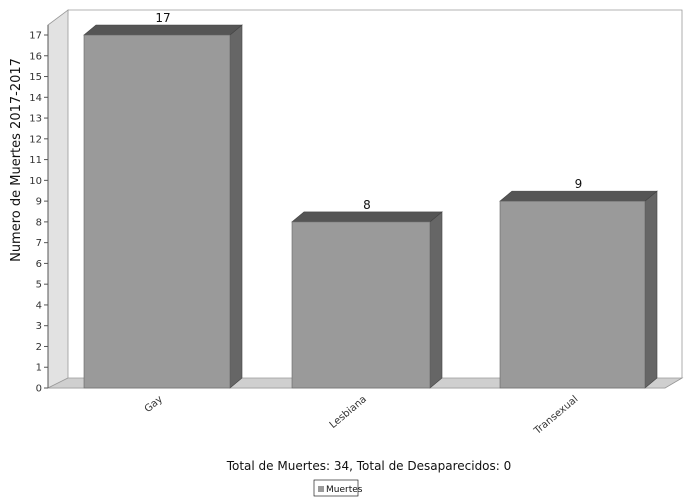  Describe the element at coordinates (16, 160) in the screenshot. I see `y-axis-label: Numero de Muertes 2017-2017` at that location.